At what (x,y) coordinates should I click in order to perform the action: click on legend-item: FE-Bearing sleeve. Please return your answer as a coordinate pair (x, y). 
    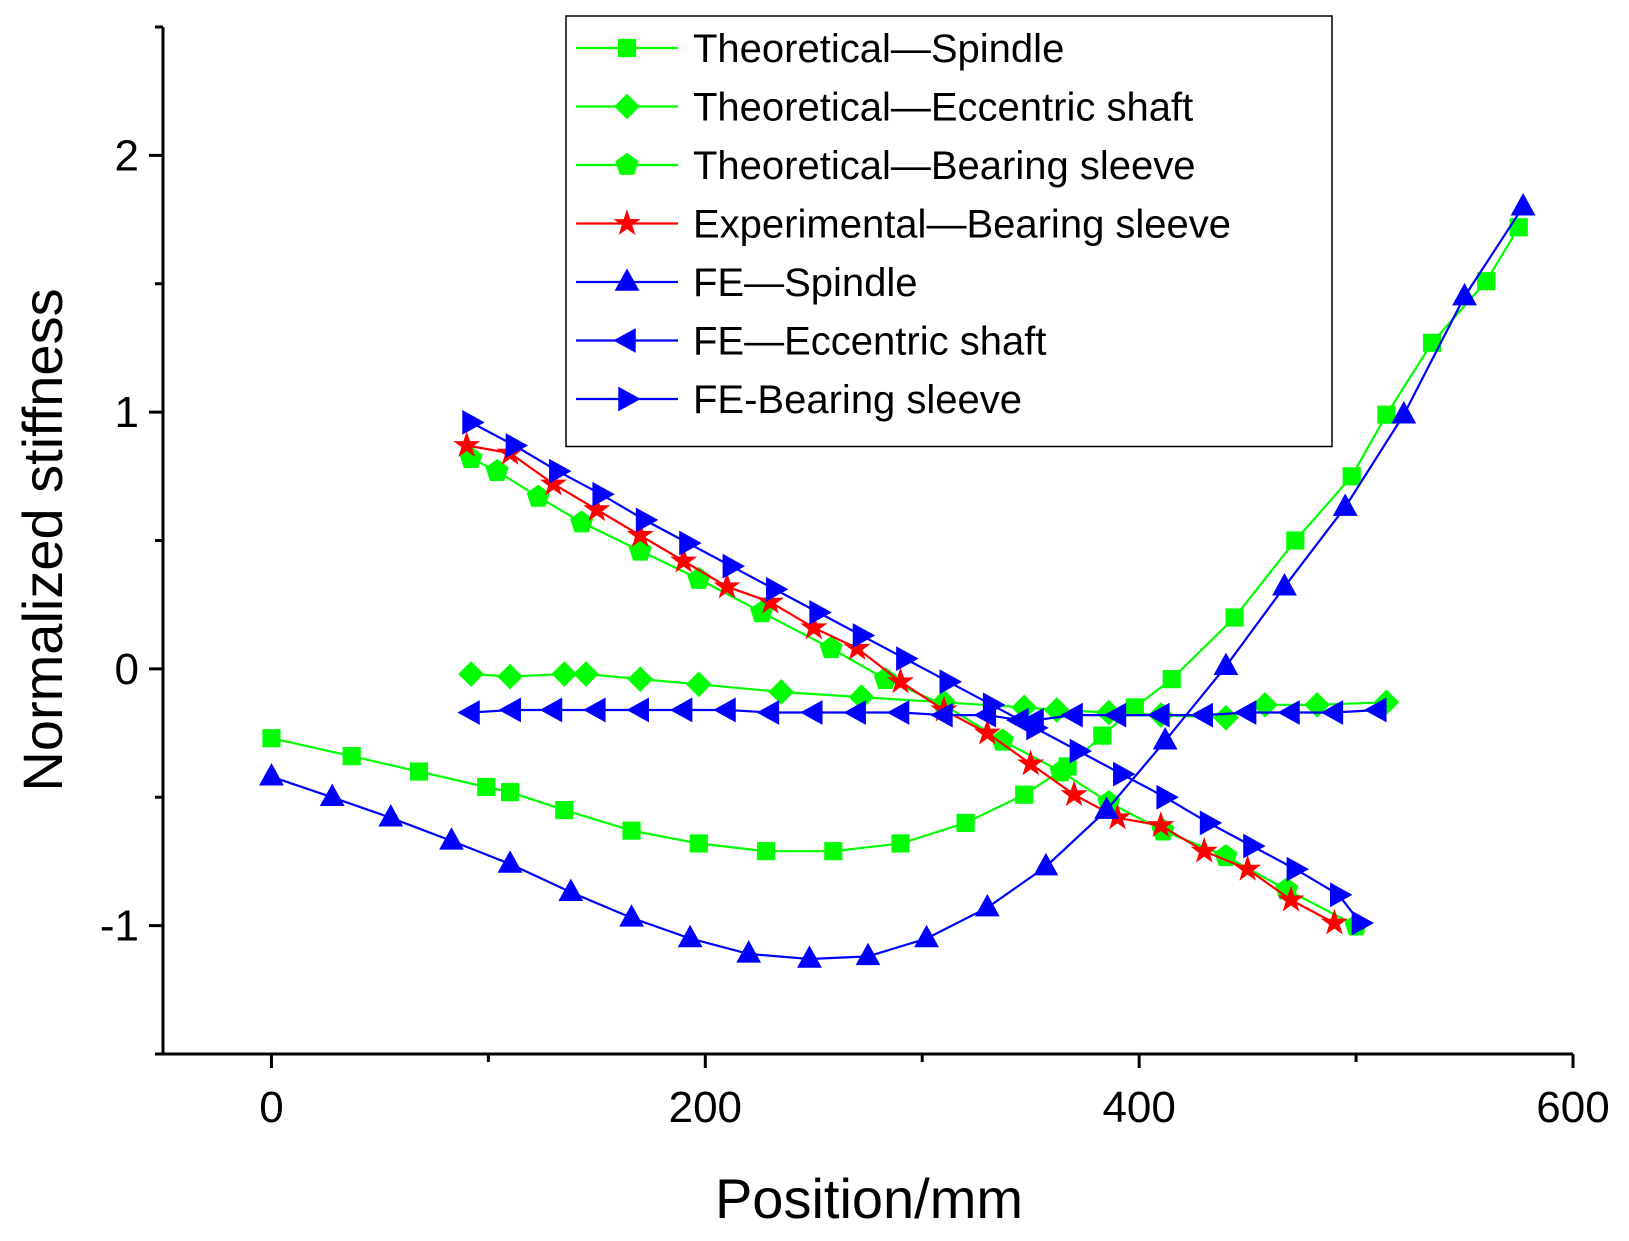
    Looking at the image, I should click on (799, 400).